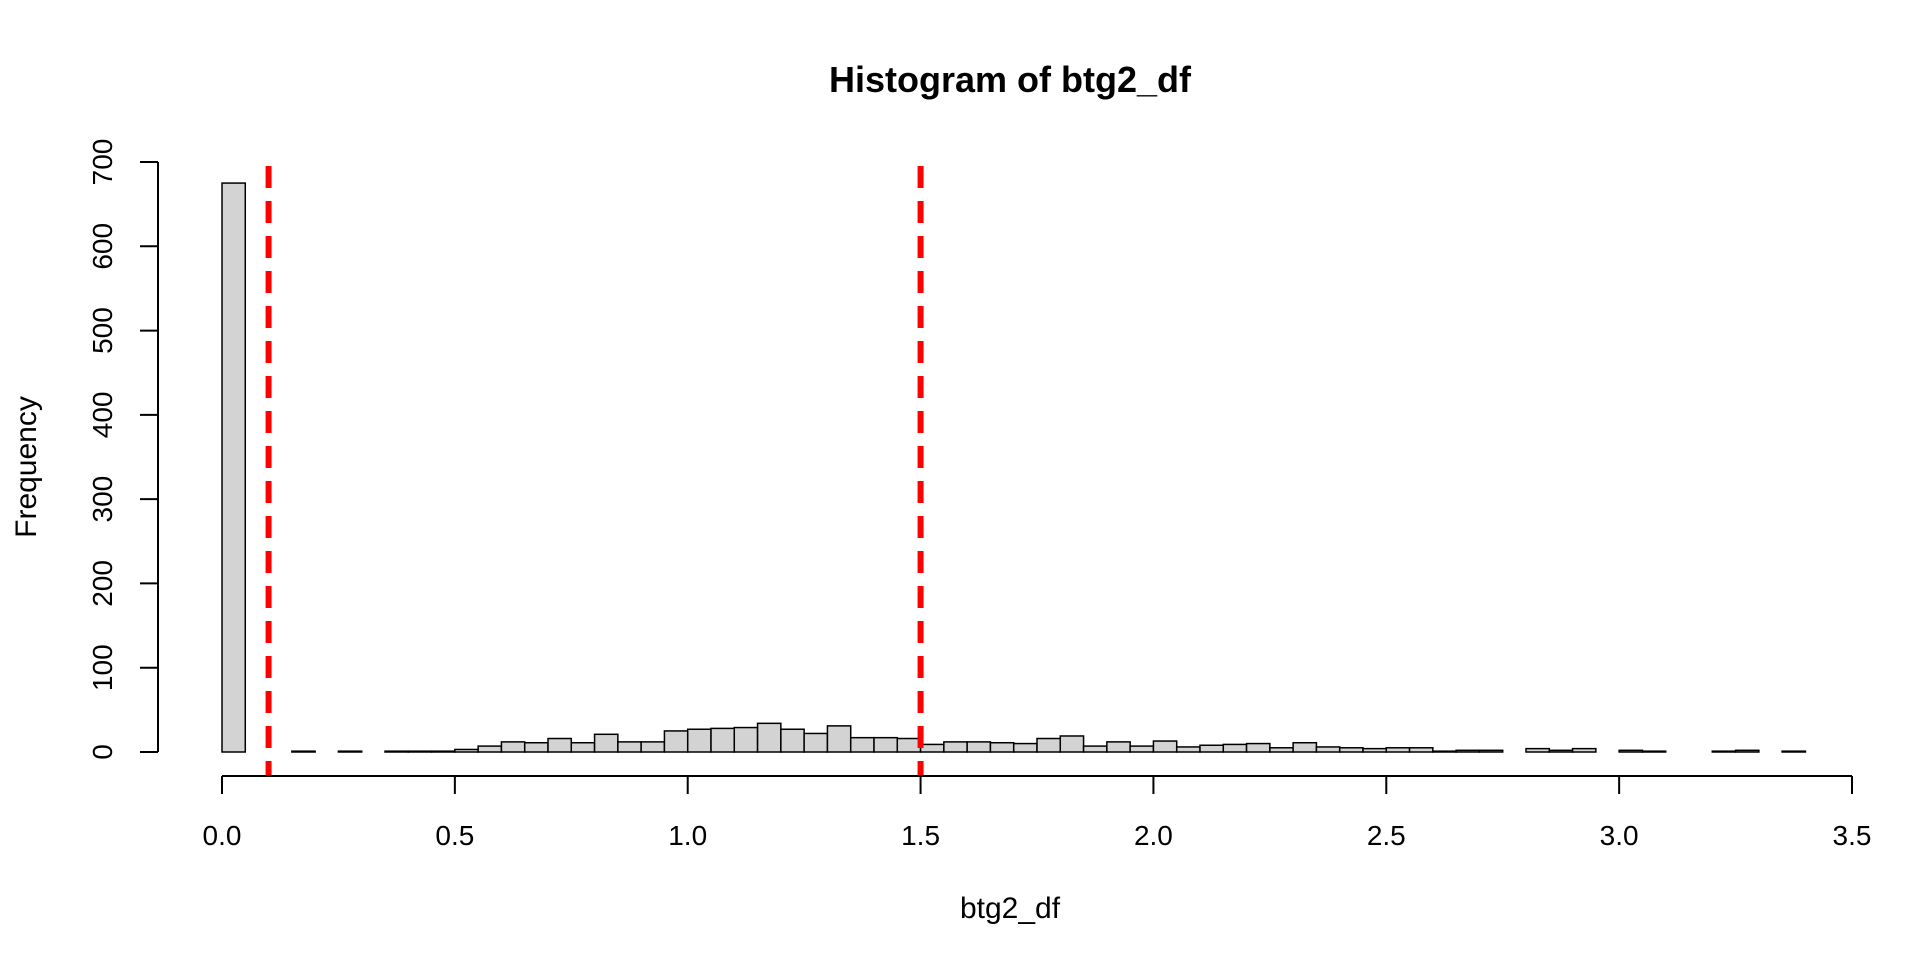  I want to click on chart-title: Histogram of btg2_df, so click(1010, 79).